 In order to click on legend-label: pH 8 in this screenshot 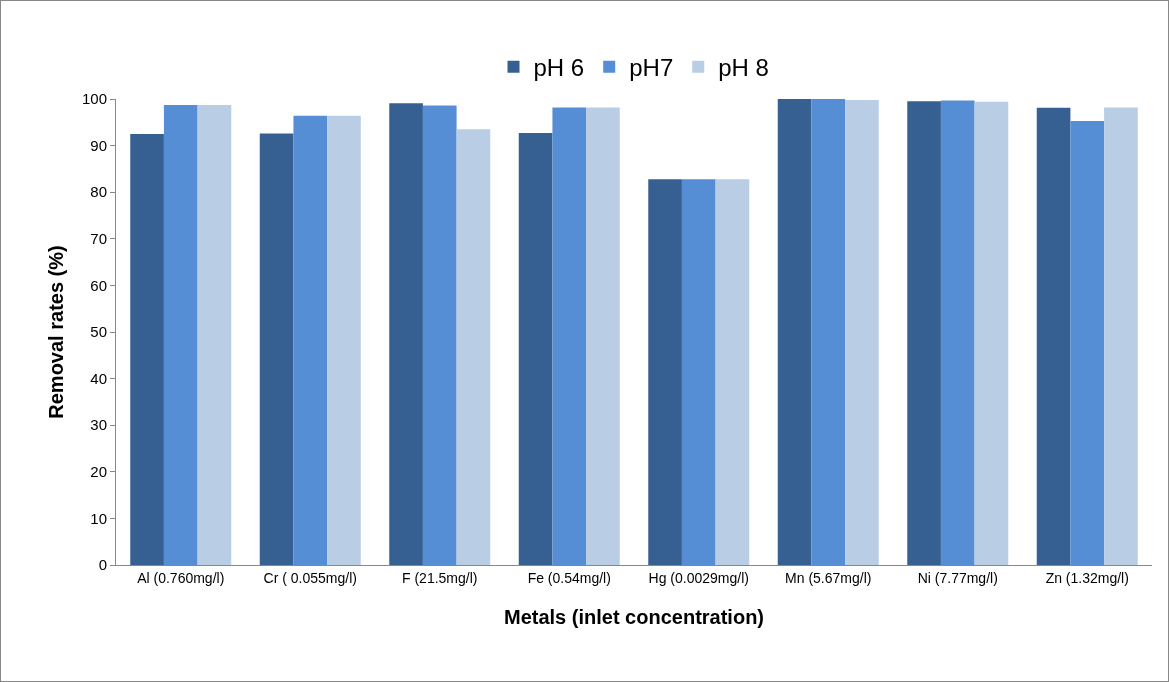, I will do `click(743, 68)`.